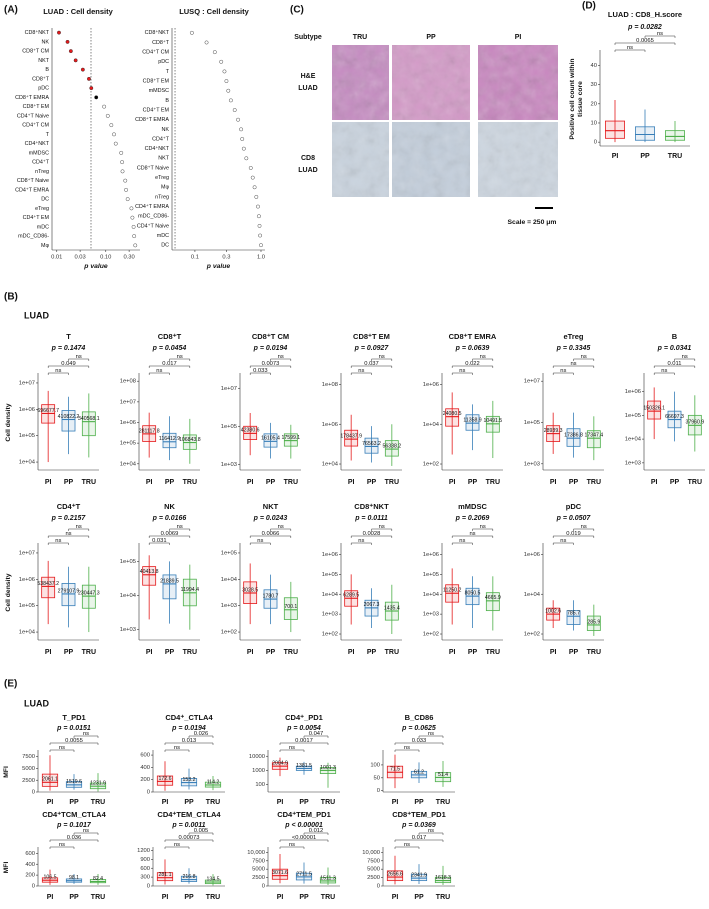  I want to click on bracket-label: 0.017, so click(419, 838).